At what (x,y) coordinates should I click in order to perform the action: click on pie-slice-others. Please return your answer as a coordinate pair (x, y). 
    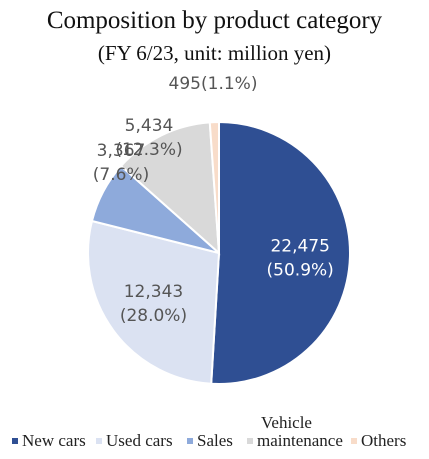
    Looking at the image, I should click on (214, 187).